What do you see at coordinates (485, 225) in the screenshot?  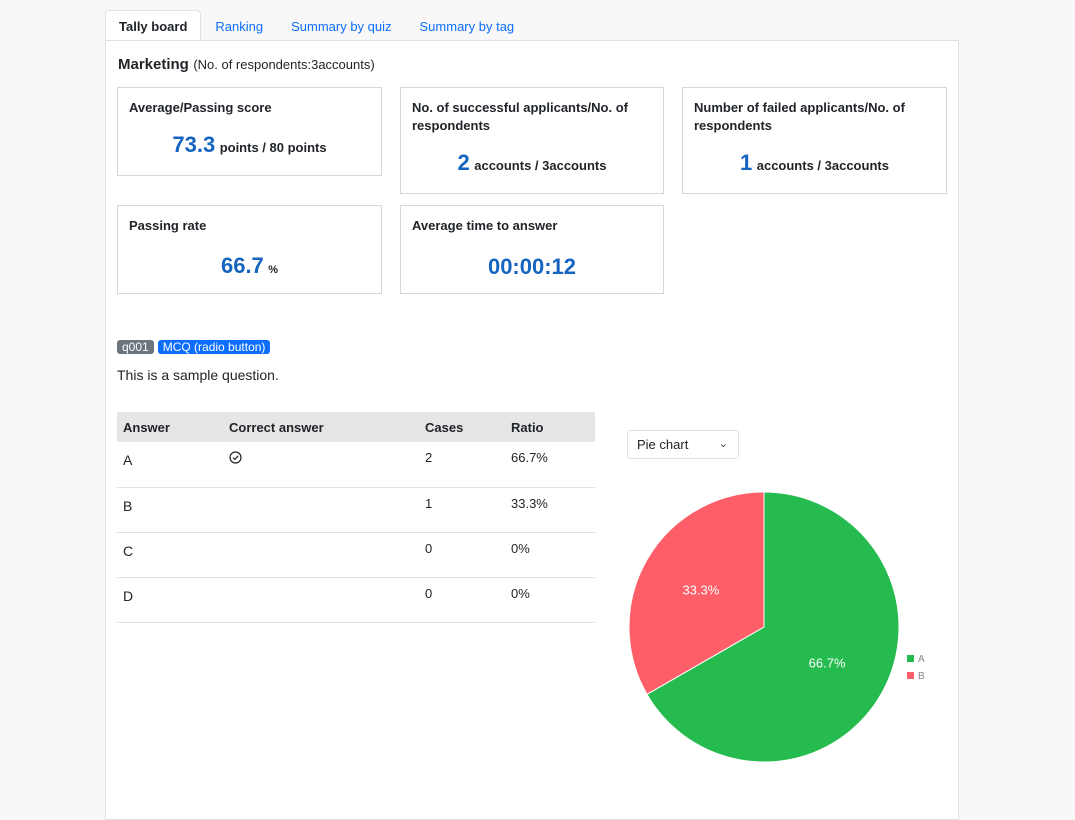 I see `card-title: Average time to answer` at bounding box center [485, 225].